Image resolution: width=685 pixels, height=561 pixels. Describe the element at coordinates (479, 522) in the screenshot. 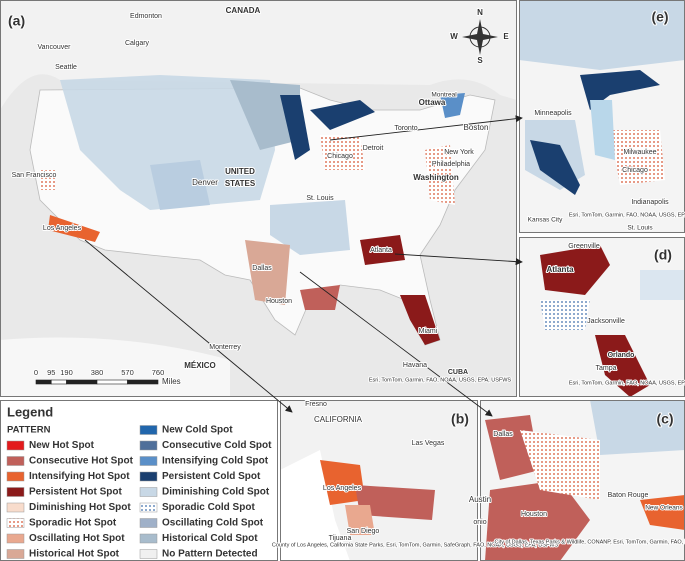

I see `place-label: onio` at that location.